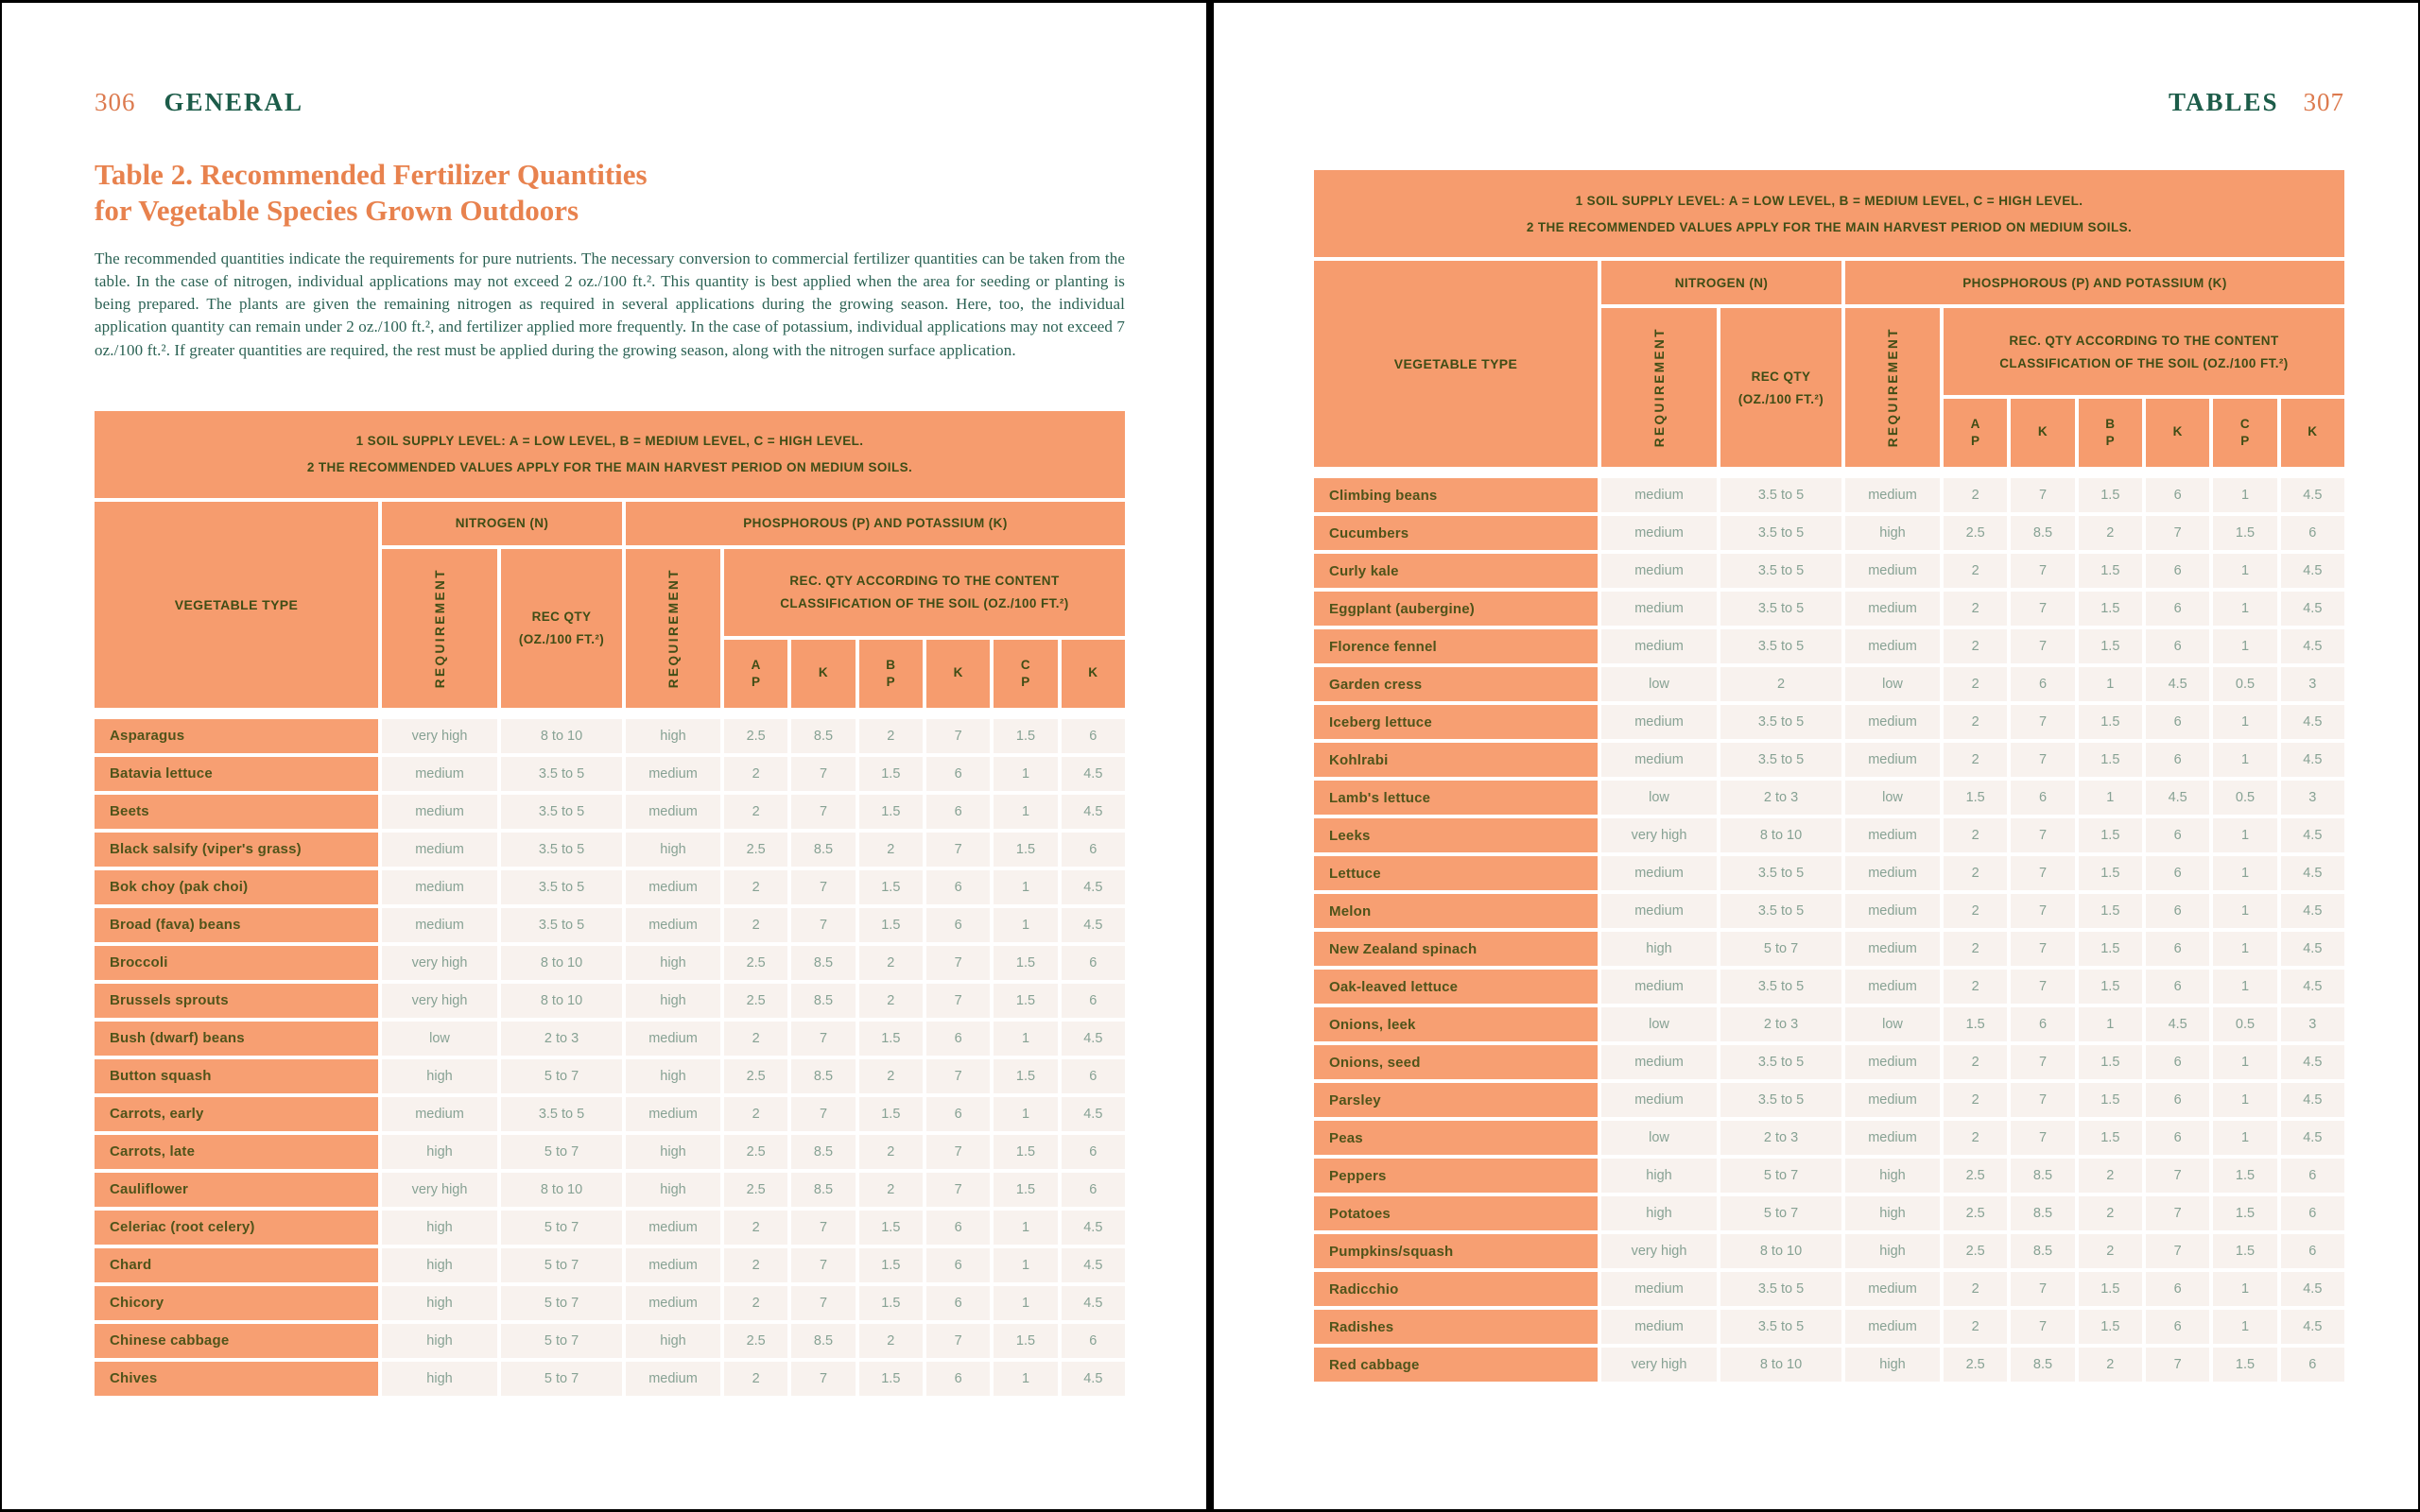 This screenshot has height=1512, width=2420. What do you see at coordinates (610, 962) in the screenshot?
I see `table-row: Broccoli very high 8 to 10 high 2.5 8.5 2 7 1.5 6` at bounding box center [610, 962].